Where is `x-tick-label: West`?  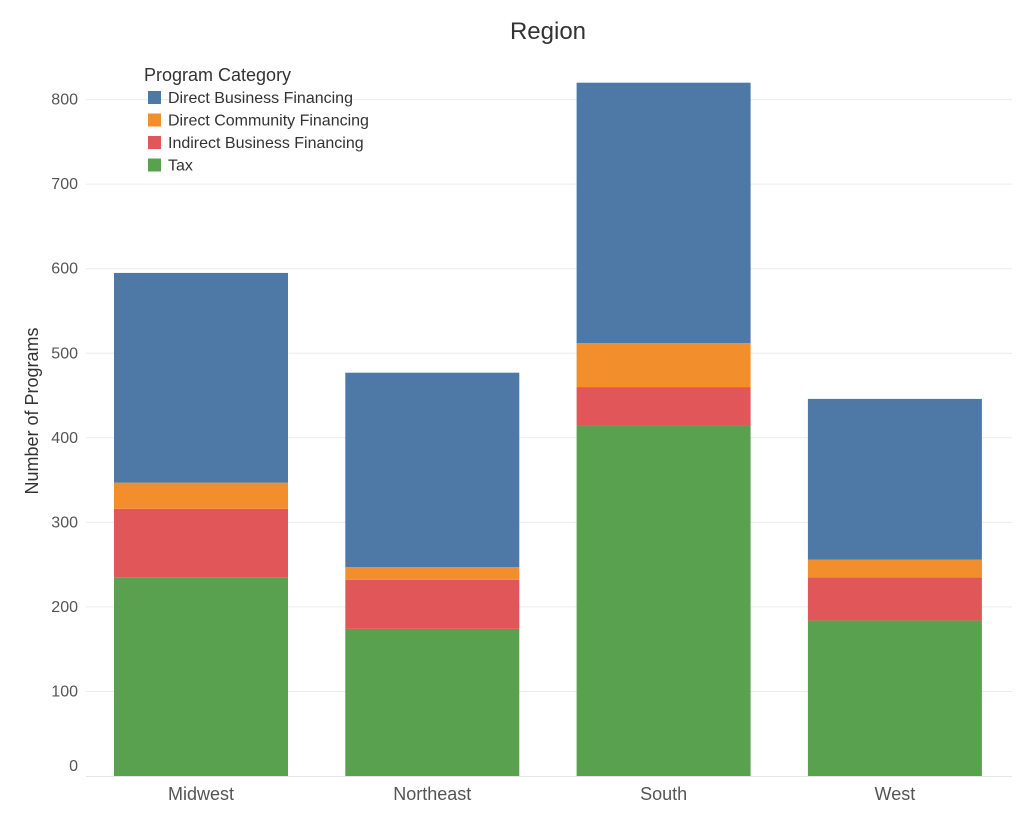
x-tick-label: West is located at coordinates (895, 794).